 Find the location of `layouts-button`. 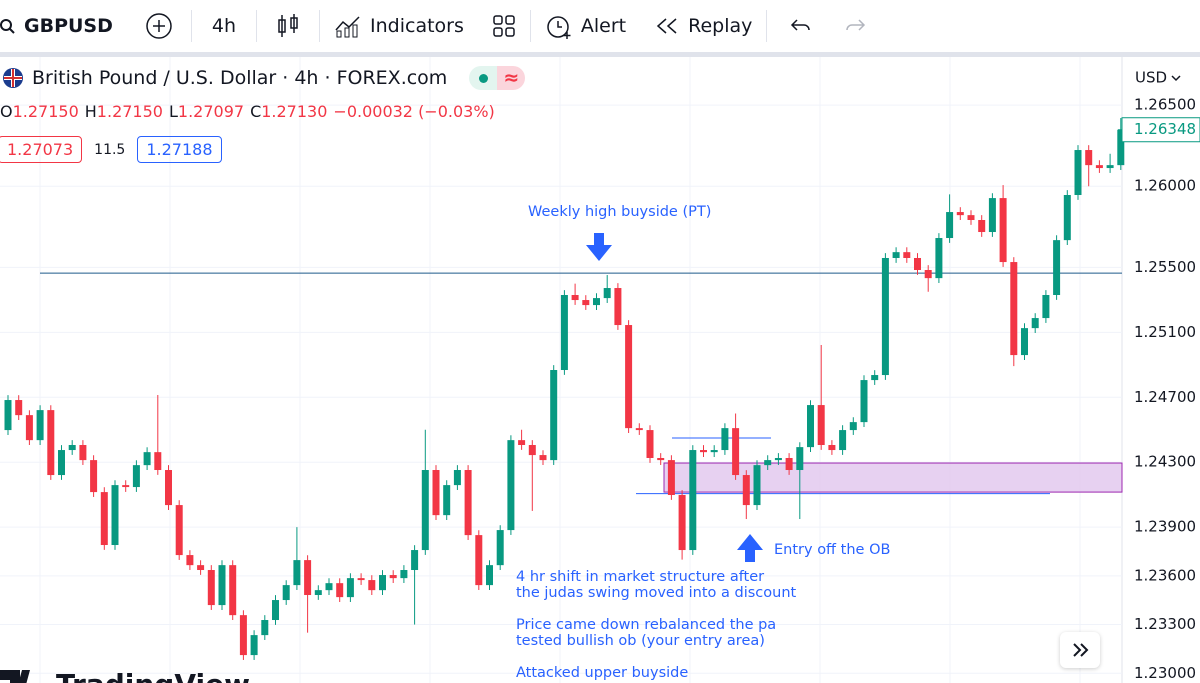

layouts-button is located at coordinates (504, 26).